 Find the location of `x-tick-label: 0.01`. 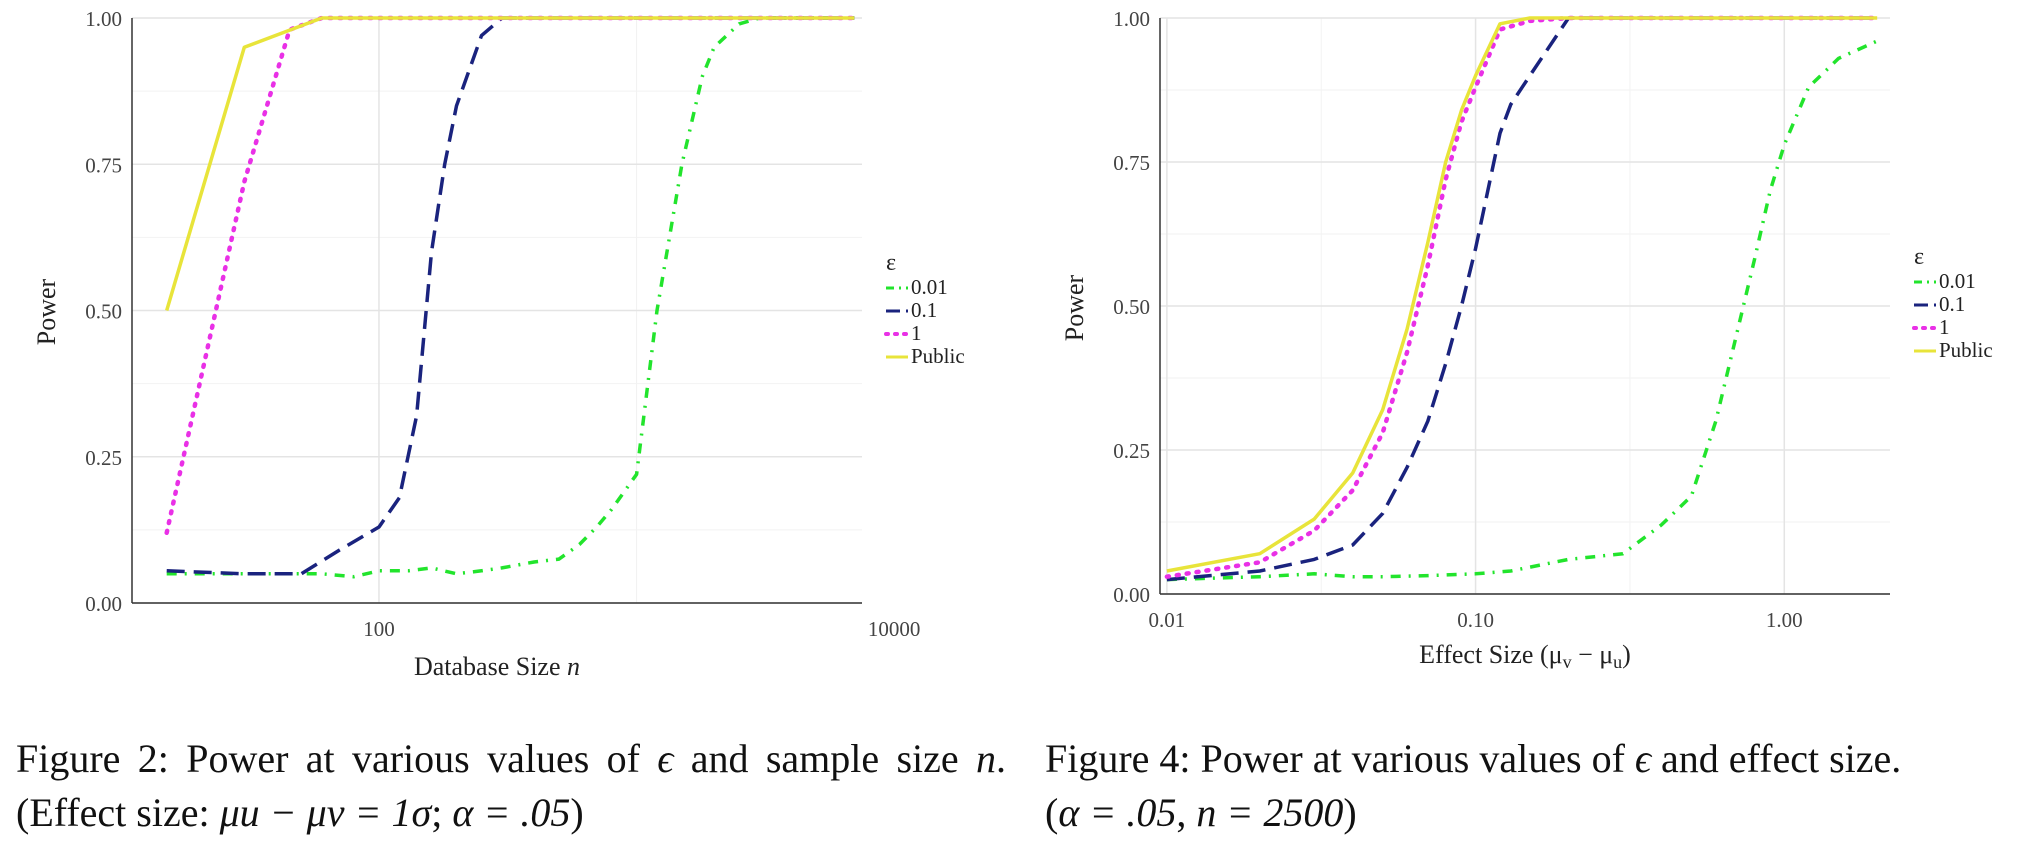

x-tick-label: 0.01 is located at coordinates (1167, 620).